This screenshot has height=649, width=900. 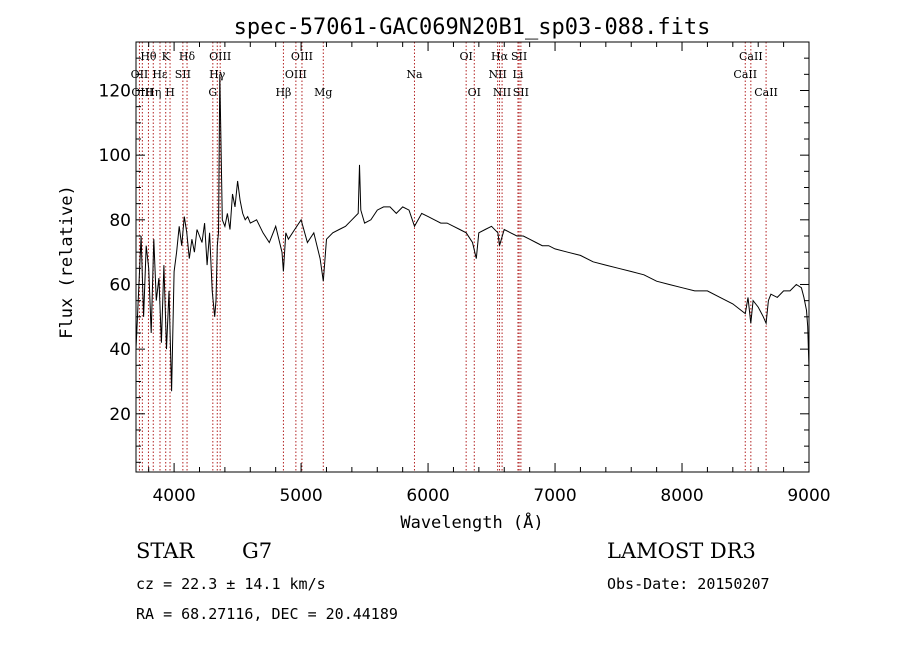 What do you see at coordinates (267, 614) in the screenshot?
I see `coordinates: RA = 68.27116, DEC = 20.44189` at bounding box center [267, 614].